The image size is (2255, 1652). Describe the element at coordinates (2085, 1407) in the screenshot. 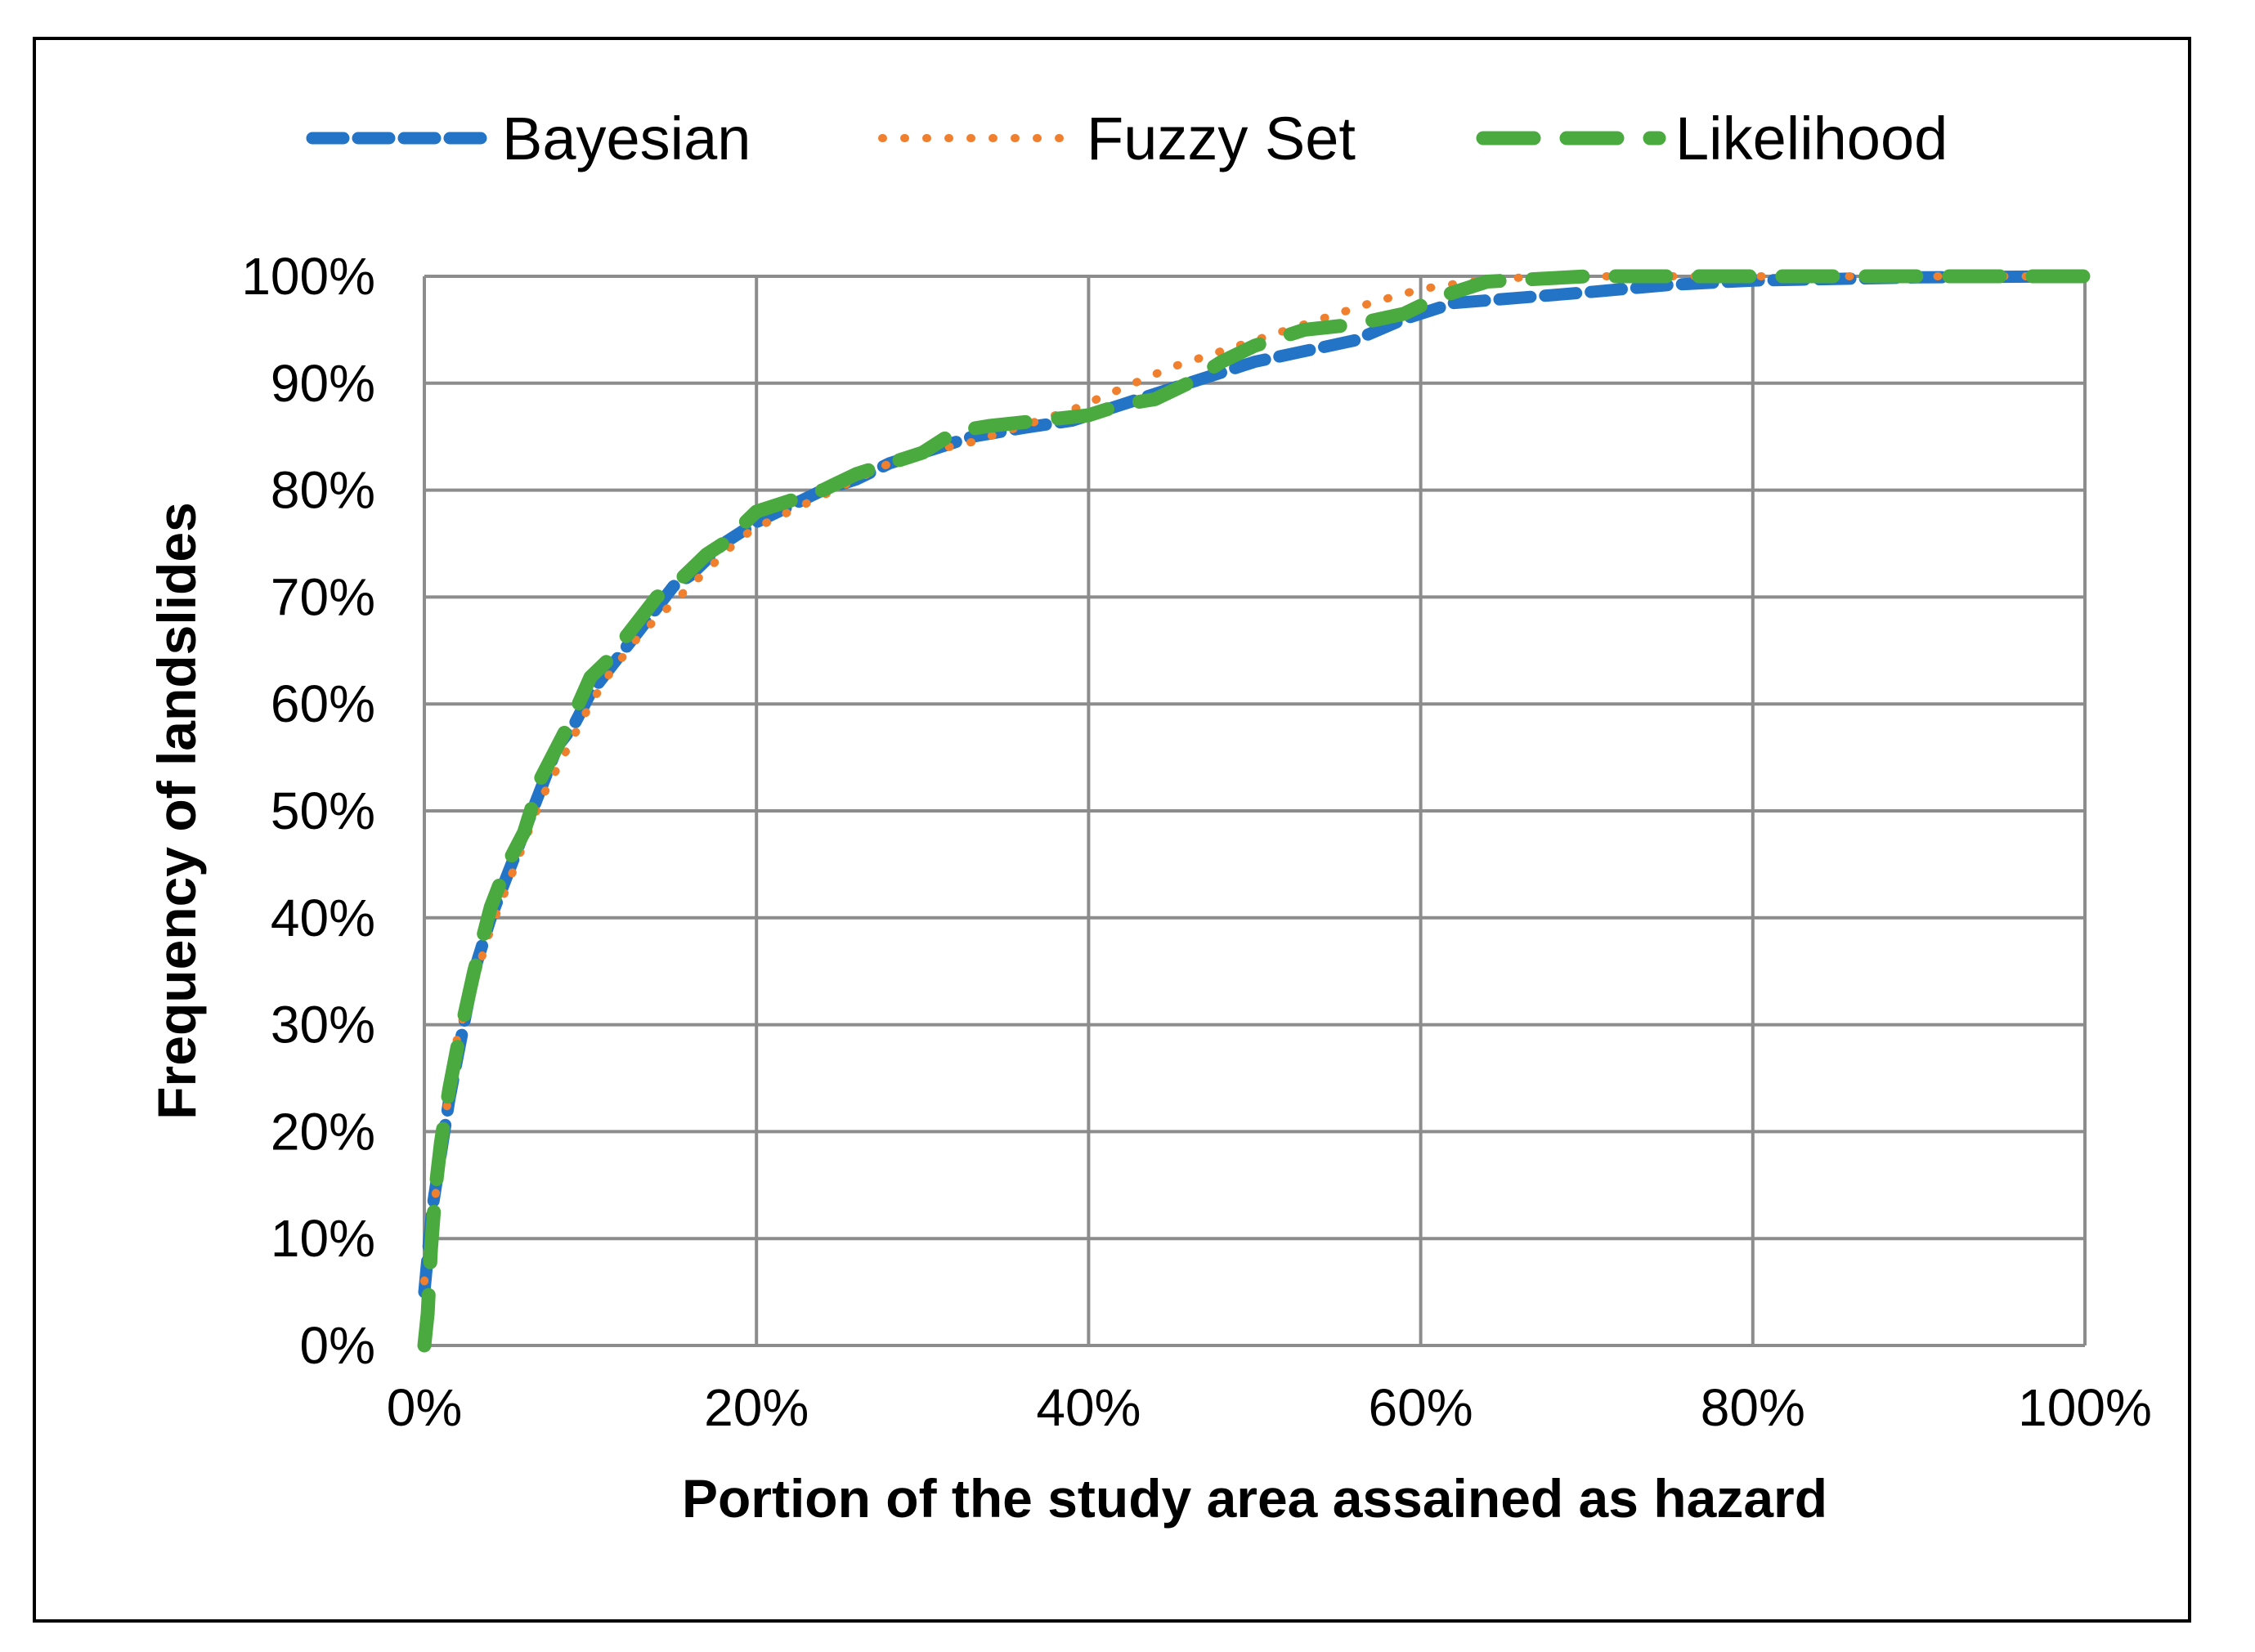

I see `x-tick-label: 100%` at that location.